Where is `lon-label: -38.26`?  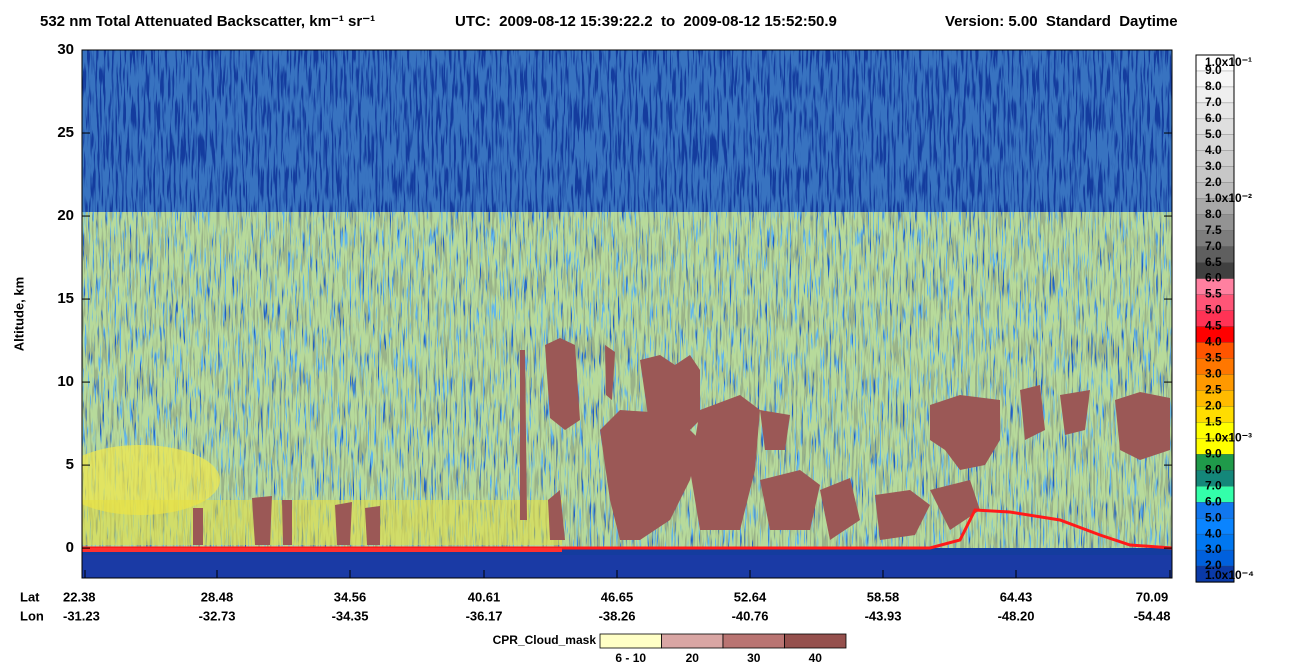
lon-label: -38.26 is located at coordinates (617, 615).